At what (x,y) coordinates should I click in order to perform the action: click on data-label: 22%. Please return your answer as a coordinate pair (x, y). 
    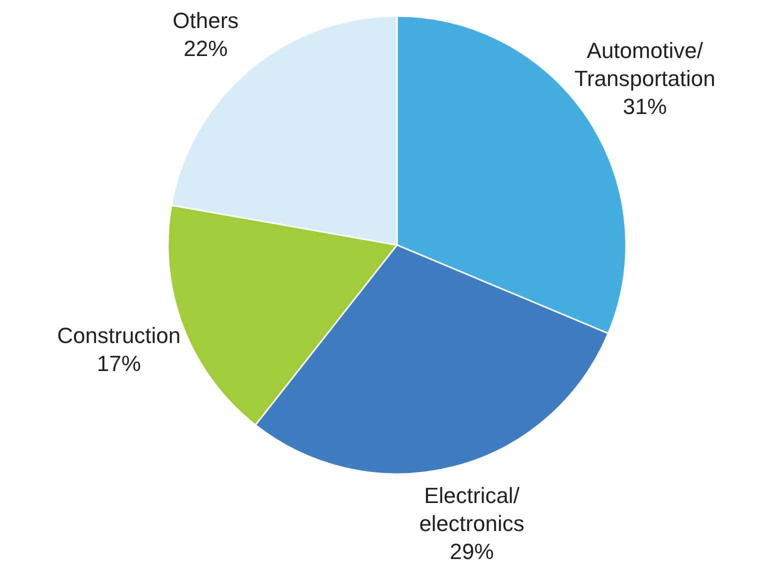
    Looking at the image, I should click on (206, 48).